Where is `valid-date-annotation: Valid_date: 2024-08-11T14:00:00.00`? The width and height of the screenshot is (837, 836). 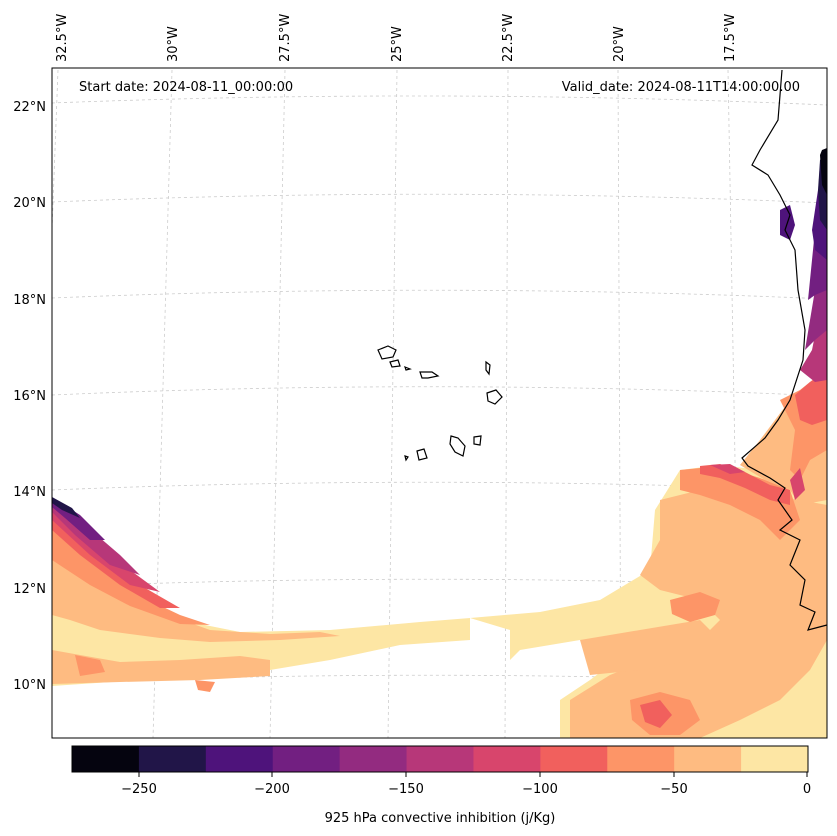
valid-date-annotation: Valid_date: 2024-08-11T14:00:00.00 is located at coordinates (681, 87).